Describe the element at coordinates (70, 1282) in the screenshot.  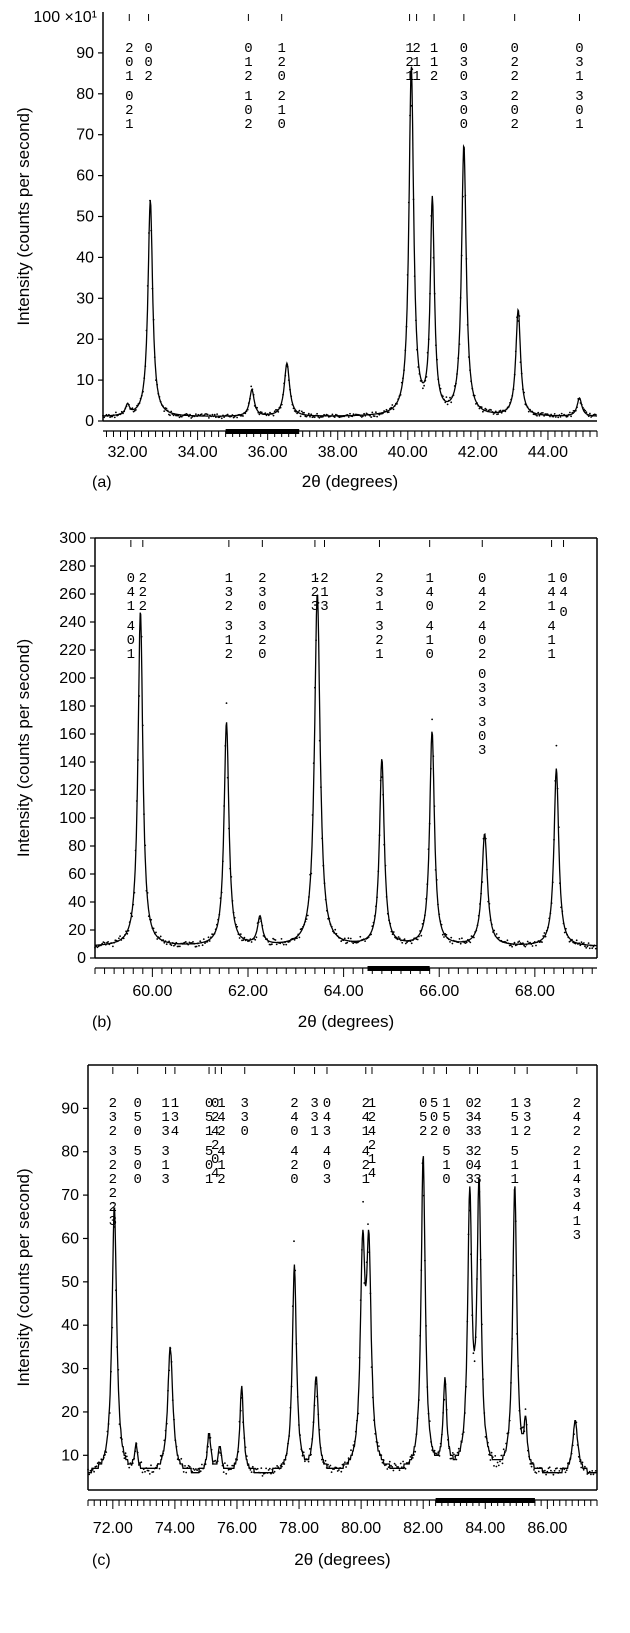
I see `y-tick-label: 50` at that location.